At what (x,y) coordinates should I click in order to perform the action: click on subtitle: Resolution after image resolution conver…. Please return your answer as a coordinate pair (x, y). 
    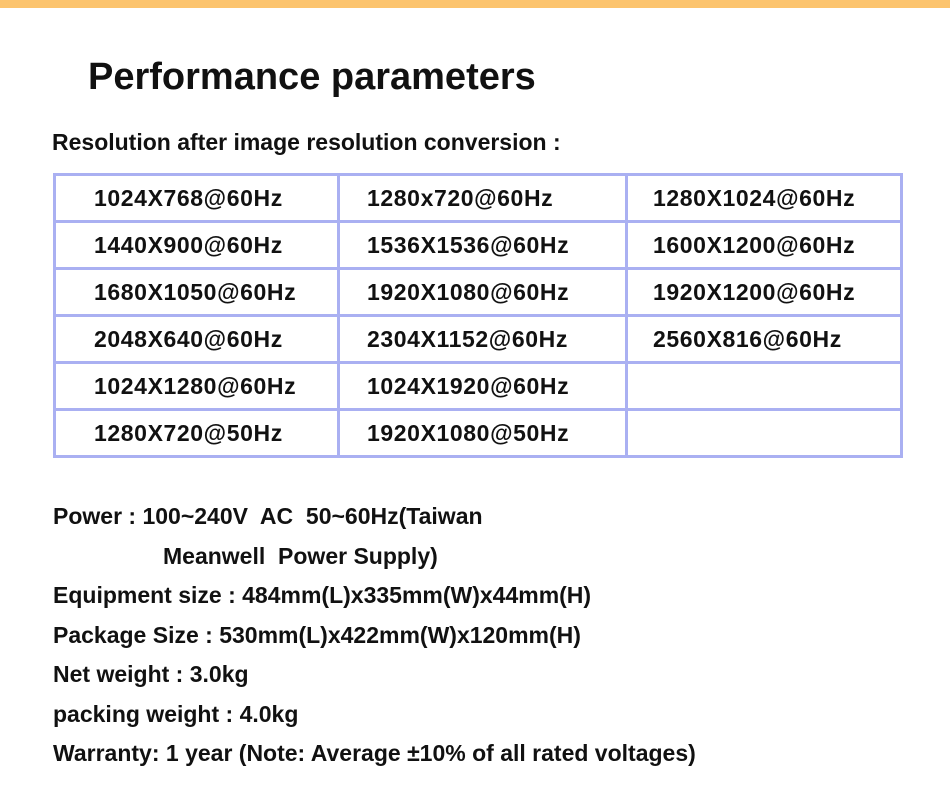
    Looking at the image, I should click on (306, 142).